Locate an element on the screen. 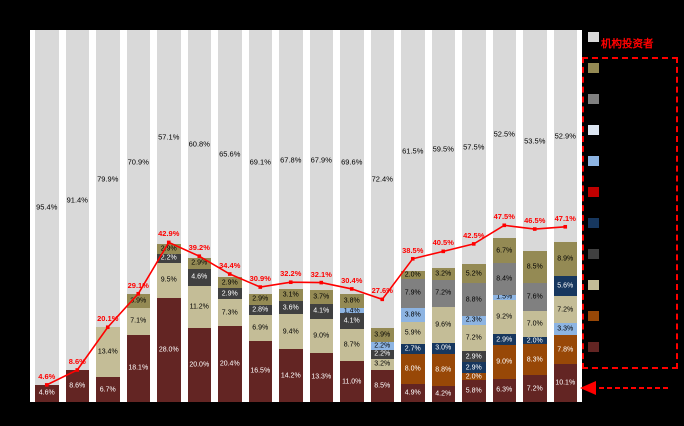 The height and width of the screenshot is (426, 684). individual-investors-label: 57.5% is located at coordinates (474, 147).